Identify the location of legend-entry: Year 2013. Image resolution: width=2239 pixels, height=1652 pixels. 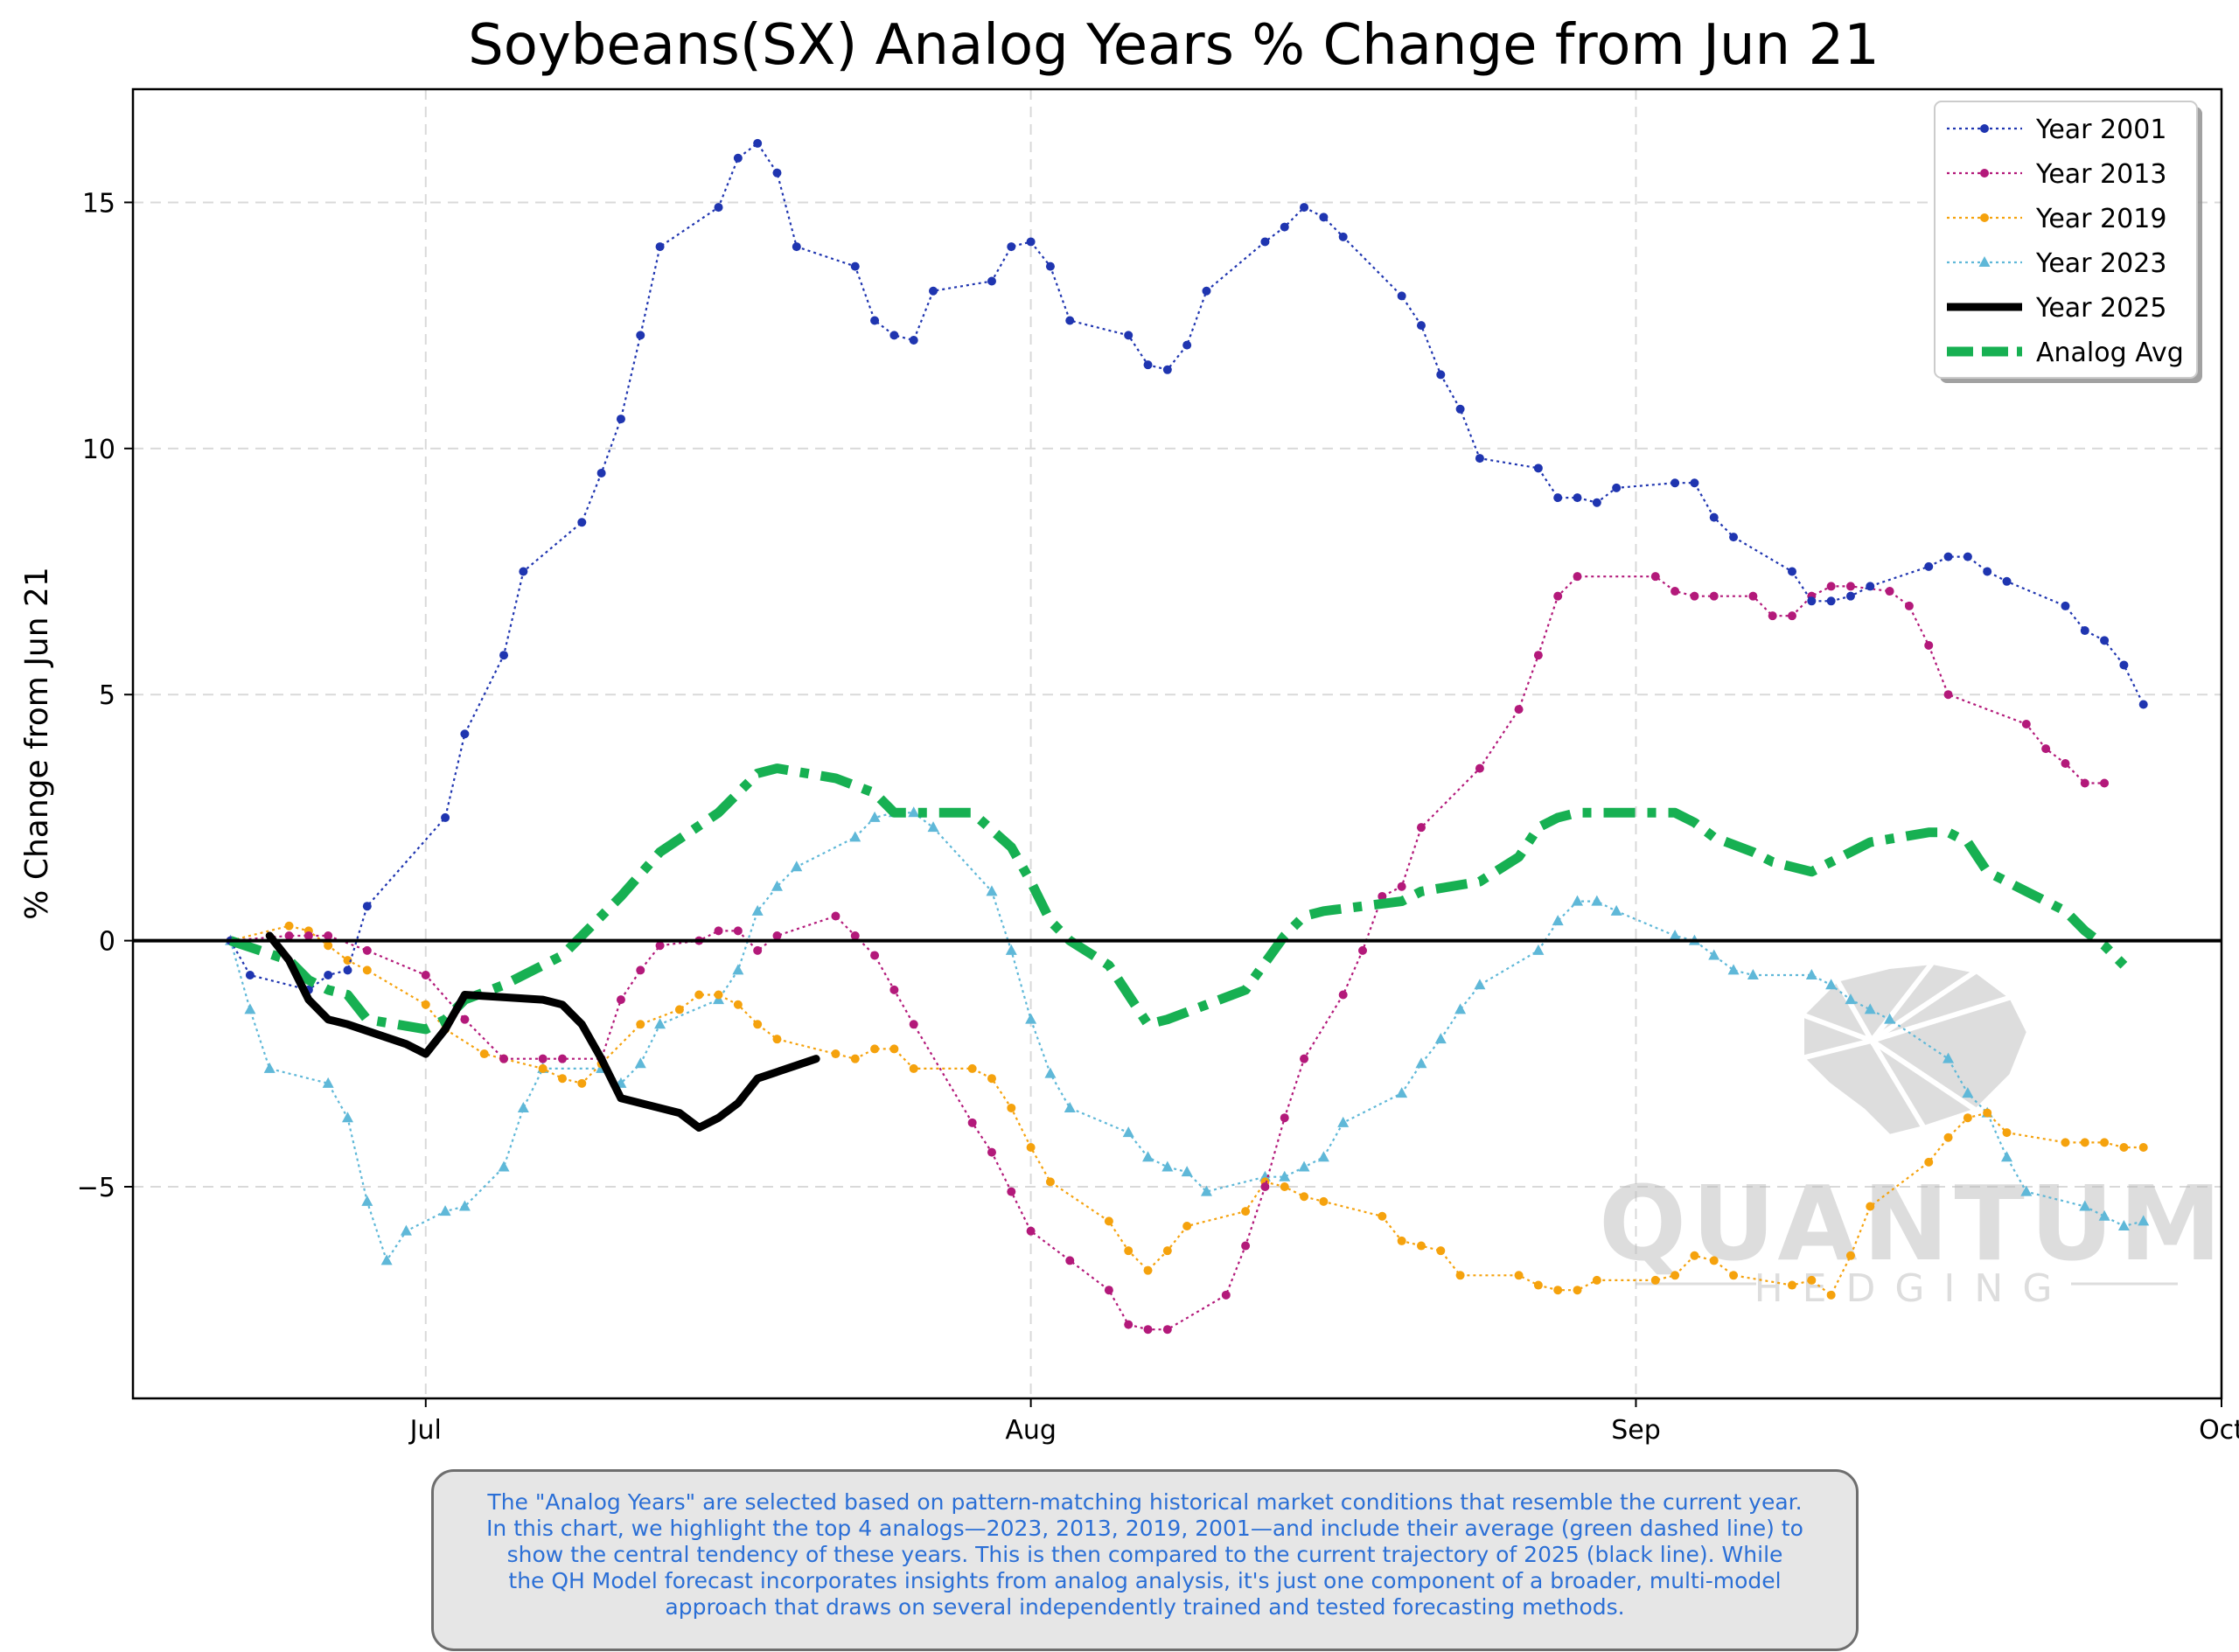
(2056, 174).